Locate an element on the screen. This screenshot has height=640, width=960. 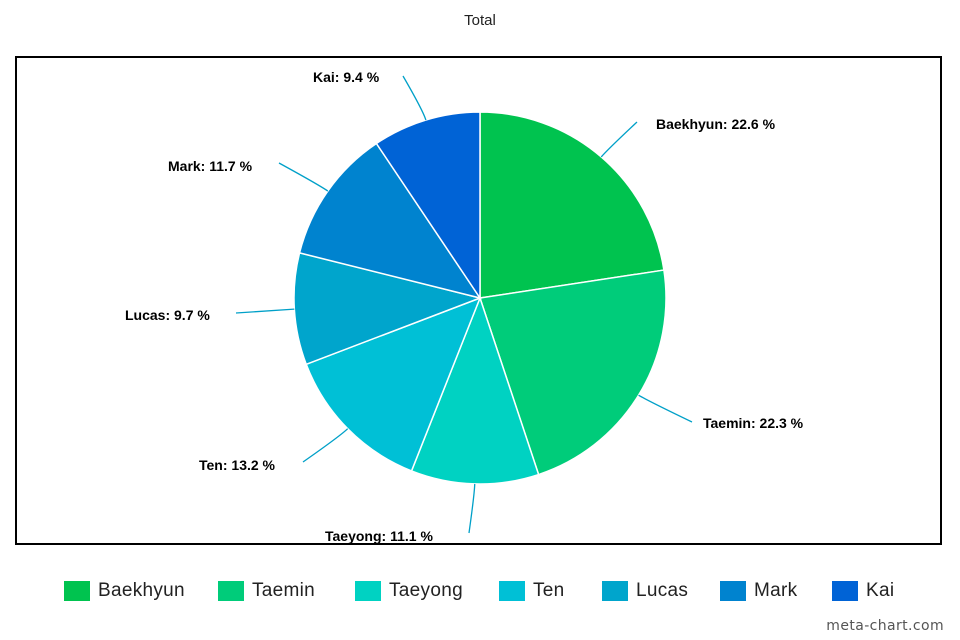
slice-label-taemin: Taemin: 22.3 % is located at coordinates (753, 423).